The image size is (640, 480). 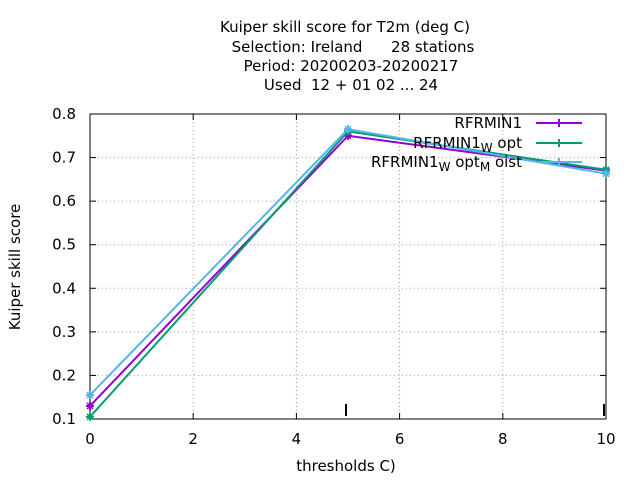 What do you see at coordinates (64, 288) in the screenshot?
I see `y-tick-label: 0.4` at bounding box center [64, 288].